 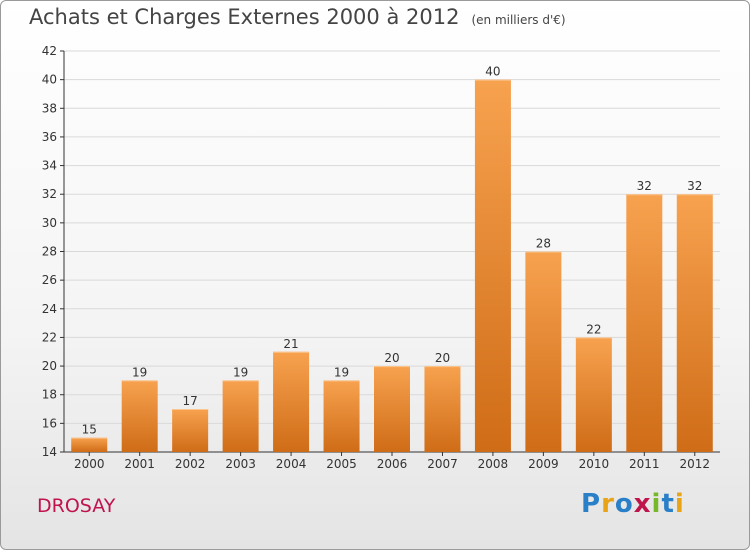 What do you see at coordinates (49, 51) in the screenshot?
I see `y-tick-label: 42` at bounding box center [49, 51].